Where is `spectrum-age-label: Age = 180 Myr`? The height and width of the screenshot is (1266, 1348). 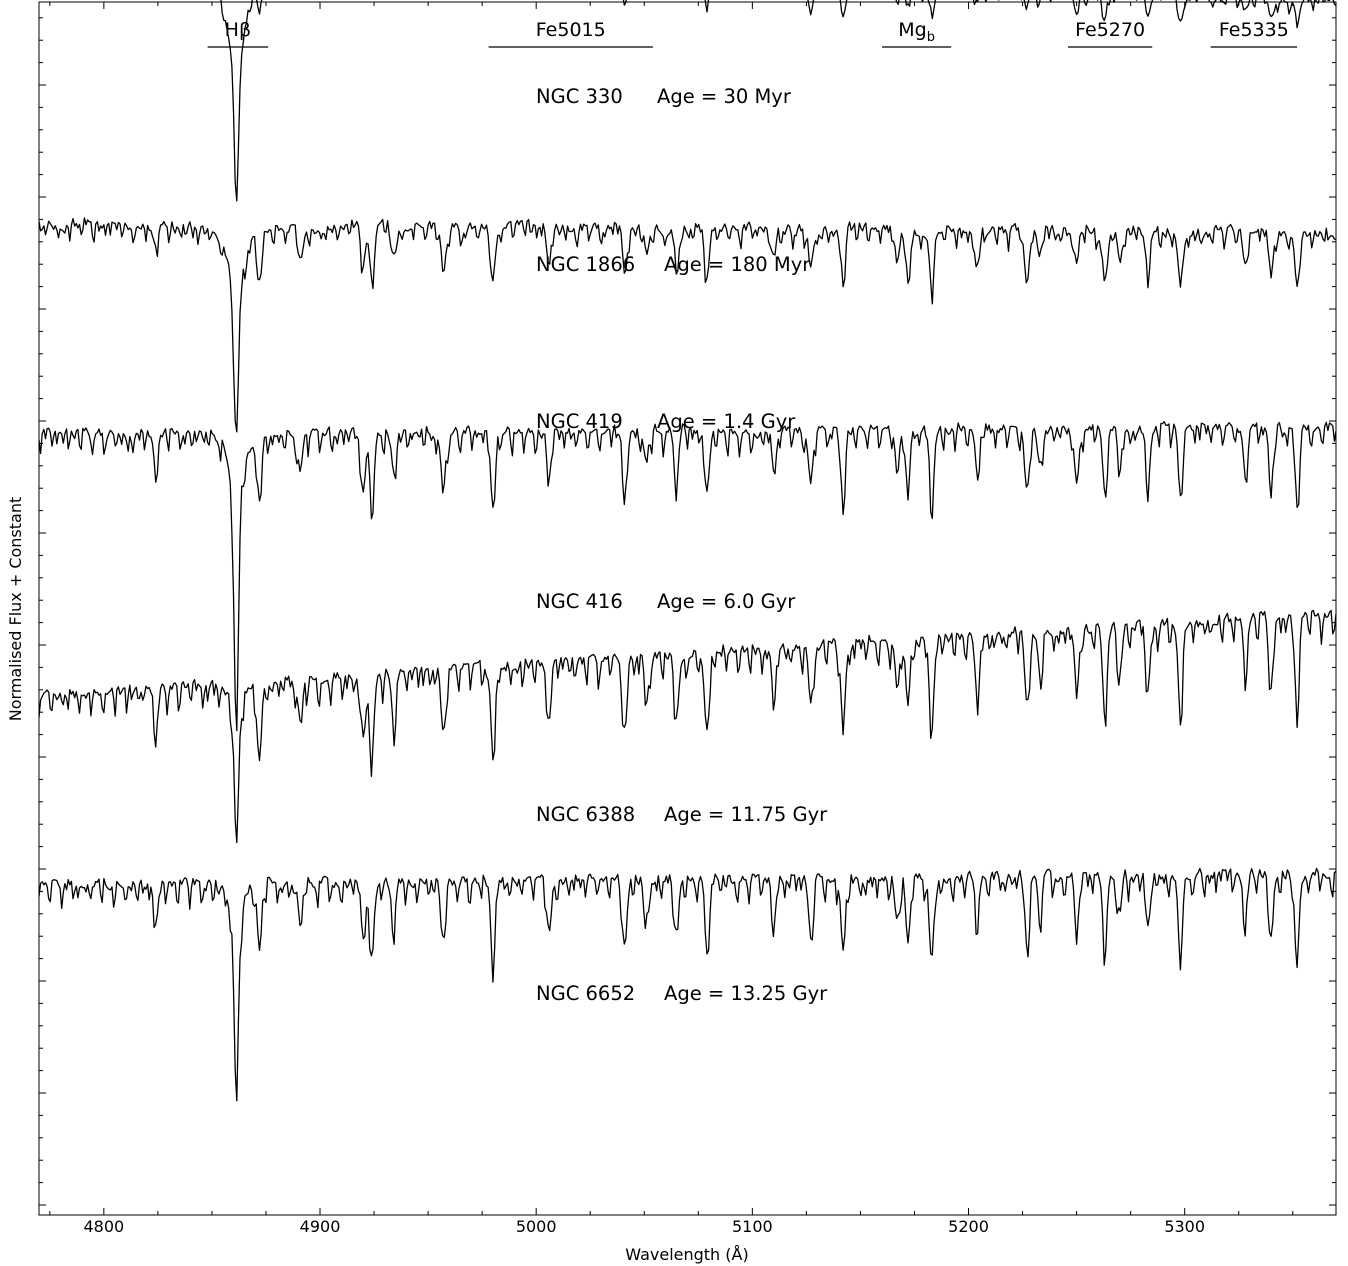 spectrum-age-label: Age = 180 Myr is located at coordinates (737, 264).